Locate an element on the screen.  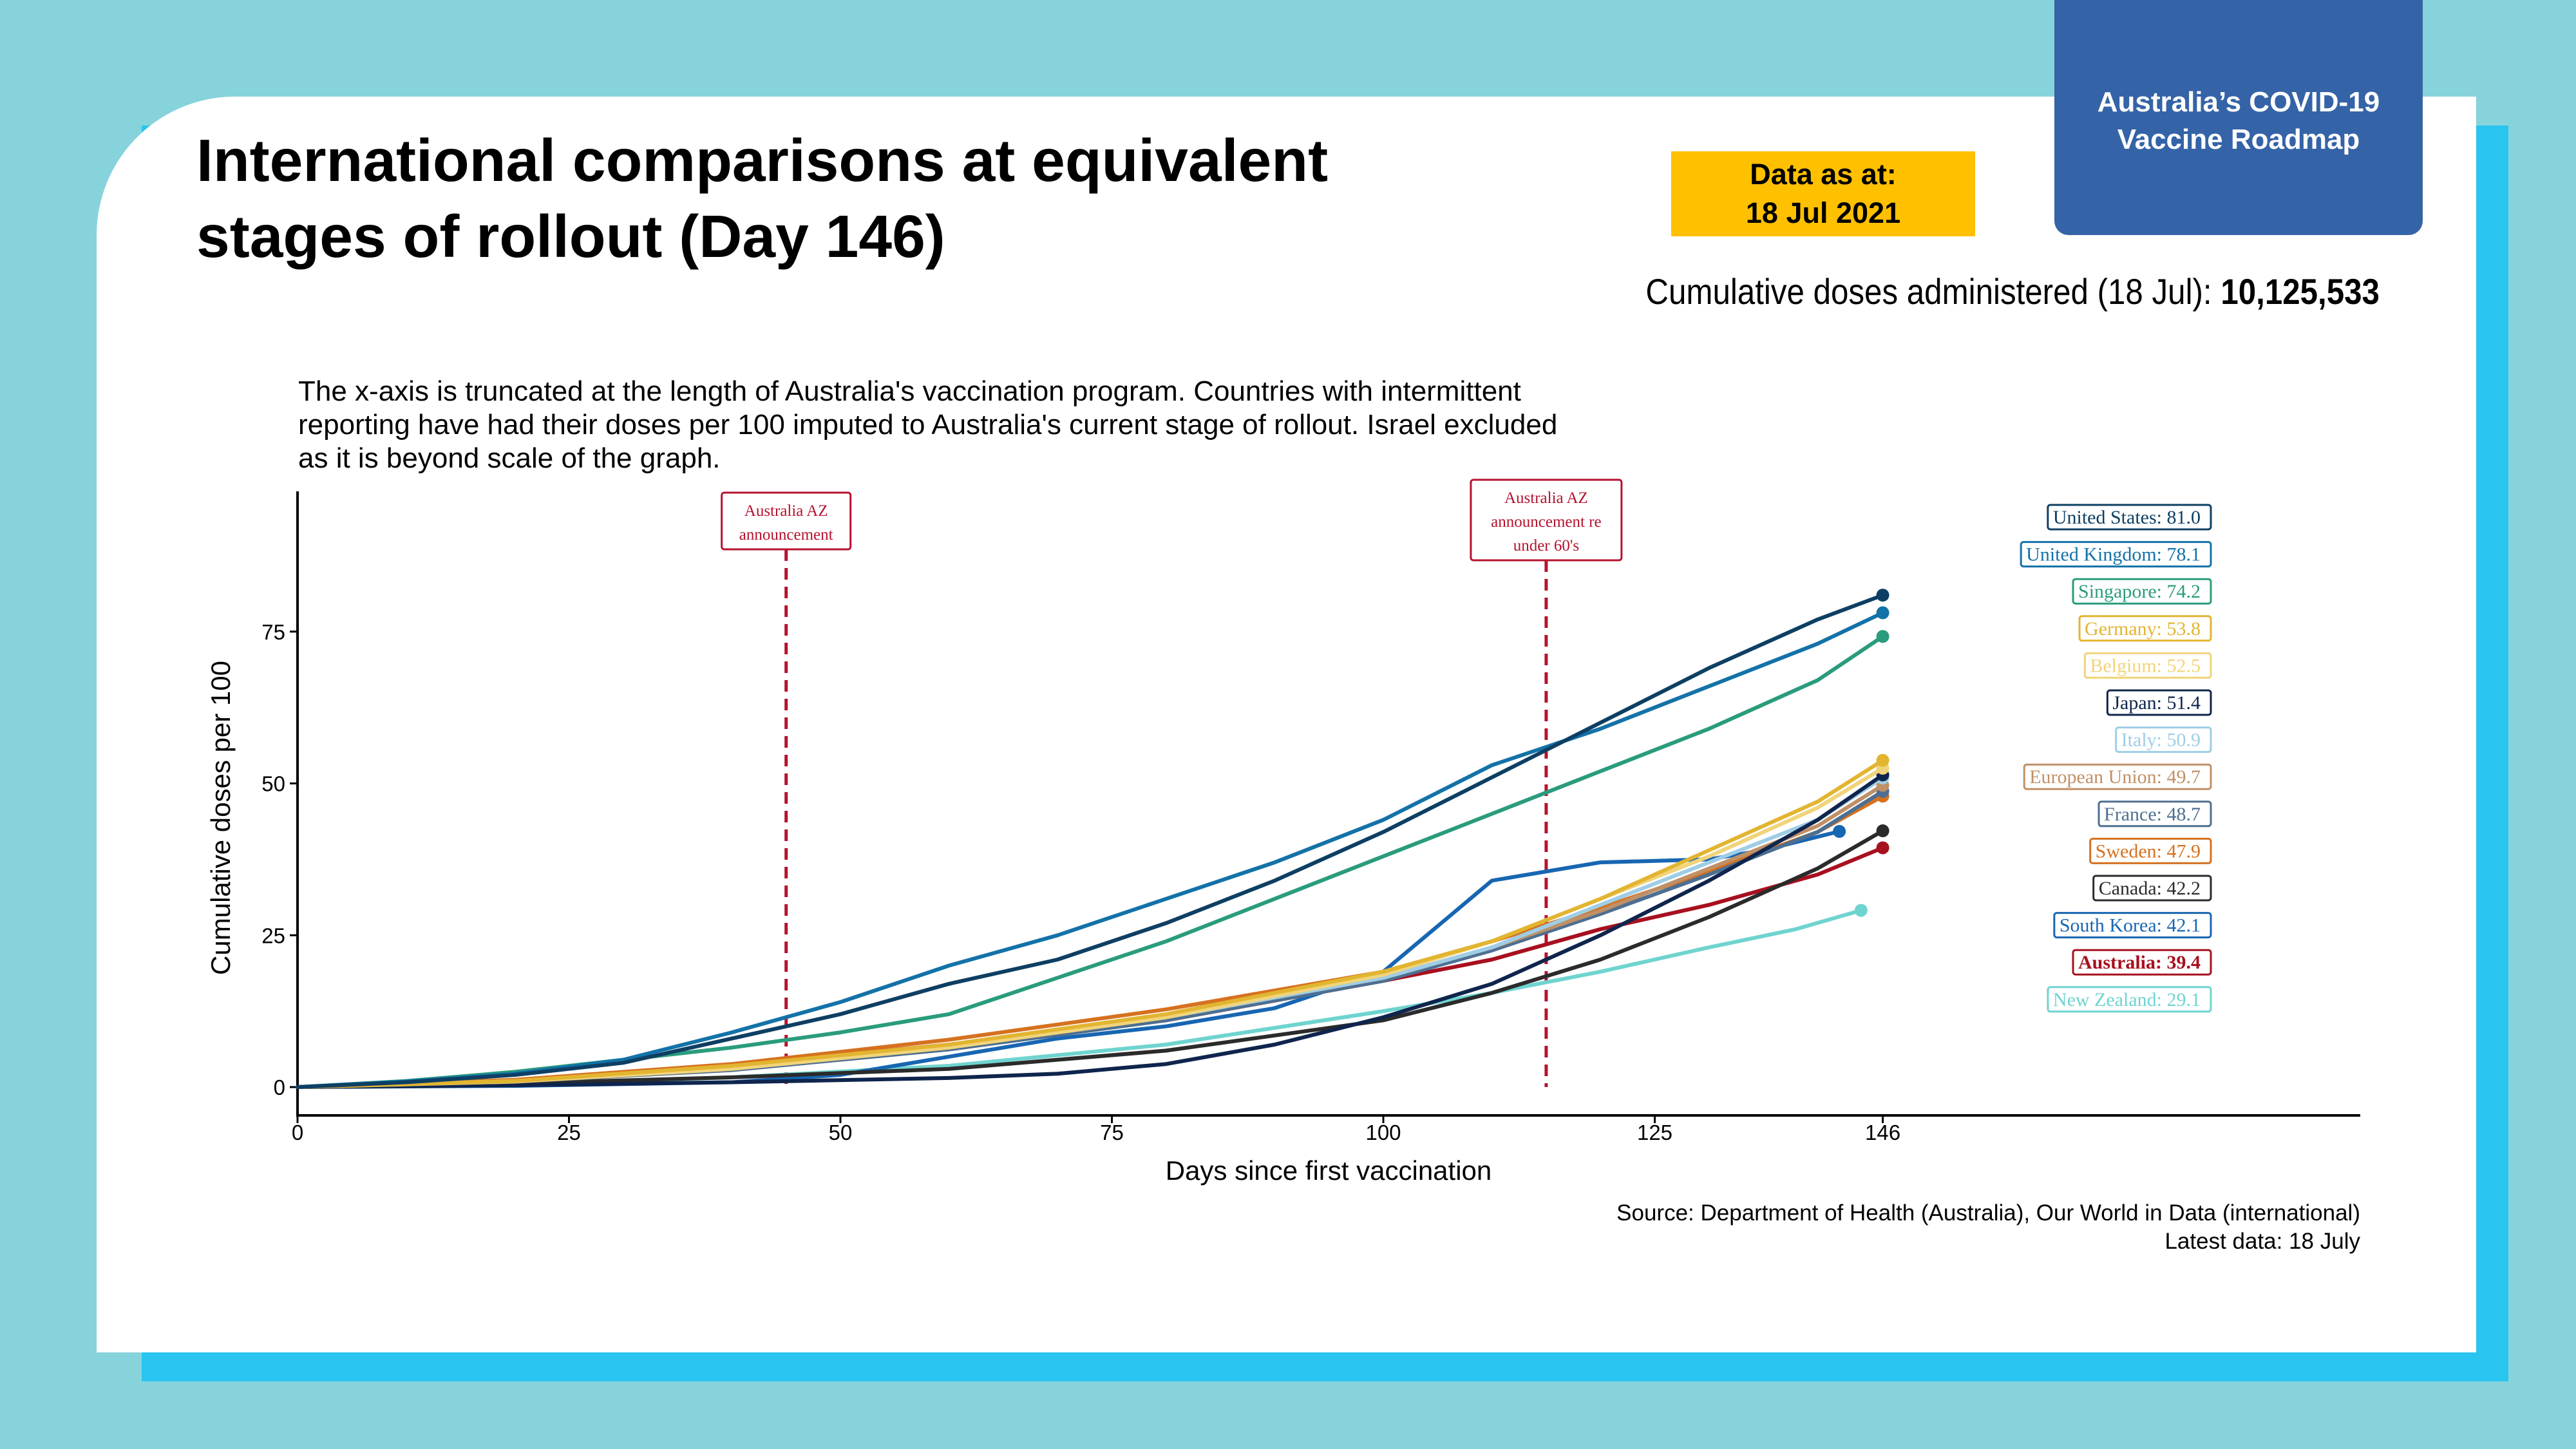
title-line-1: International comparisons at equivalent is located at coordinates (762, 160).